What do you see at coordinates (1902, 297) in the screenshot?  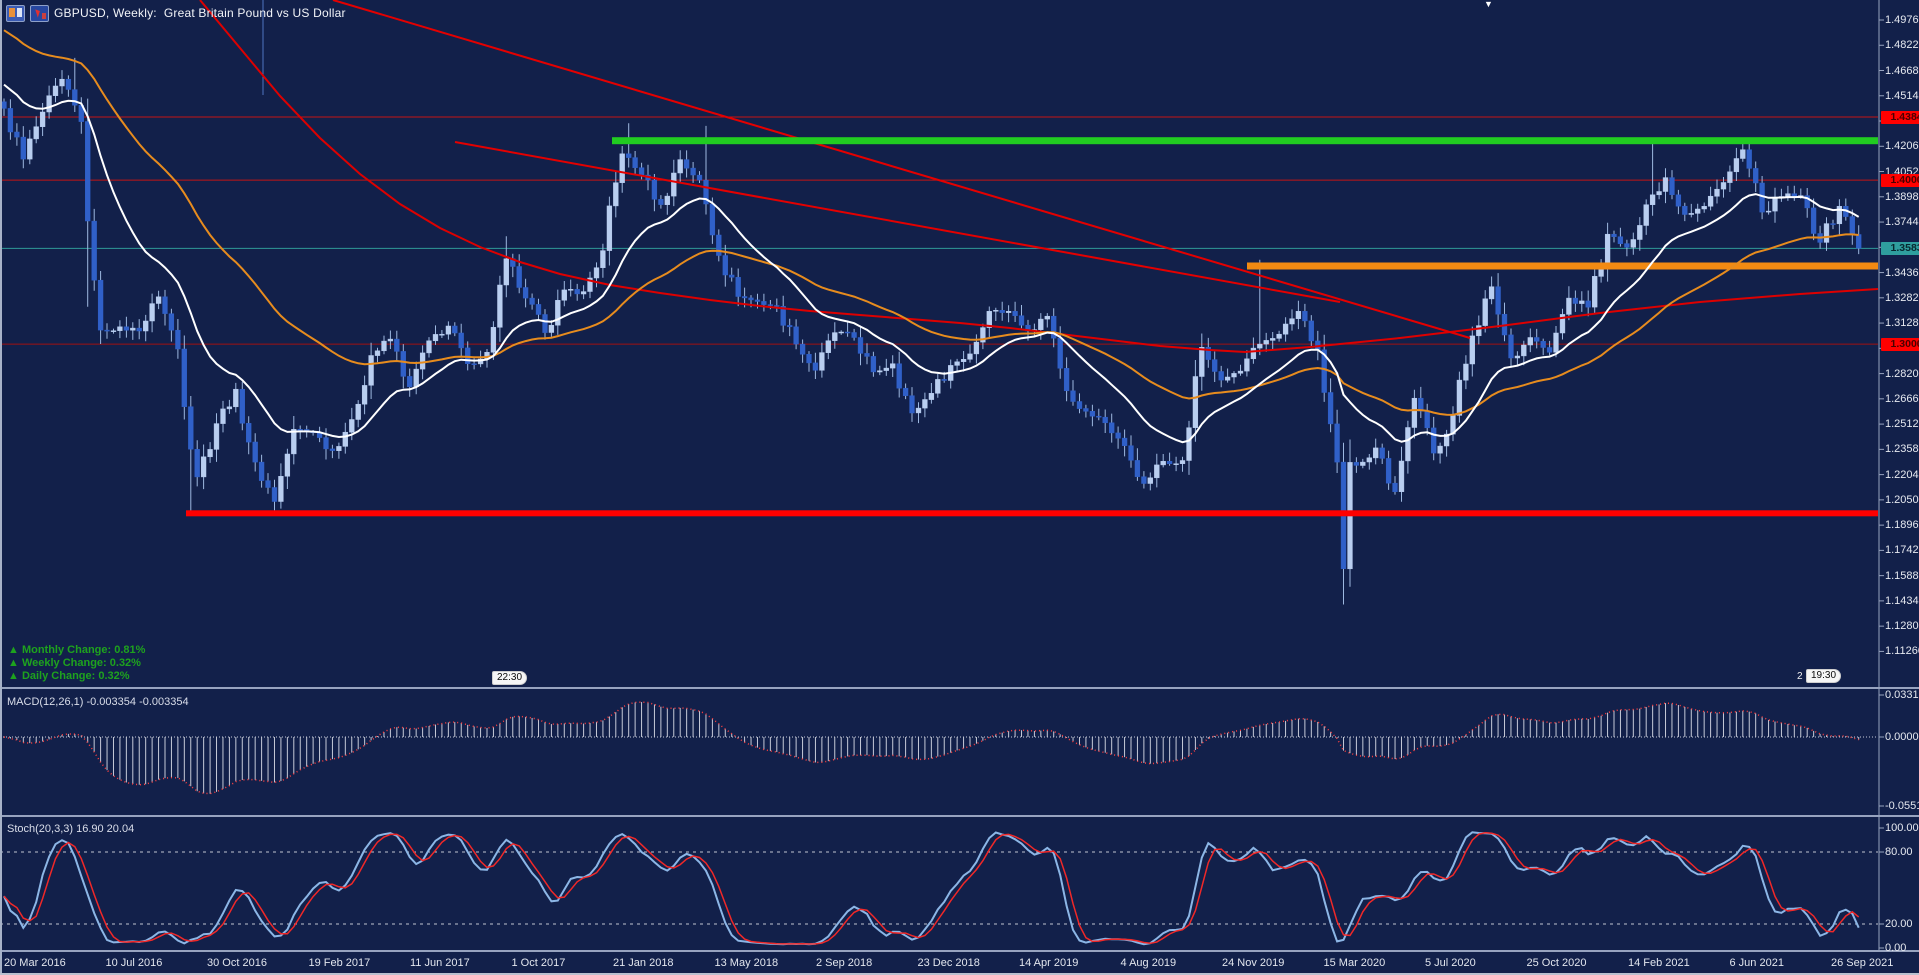 I see `price-axis-tick: 1.32820` at bounding box center [1902, 297].